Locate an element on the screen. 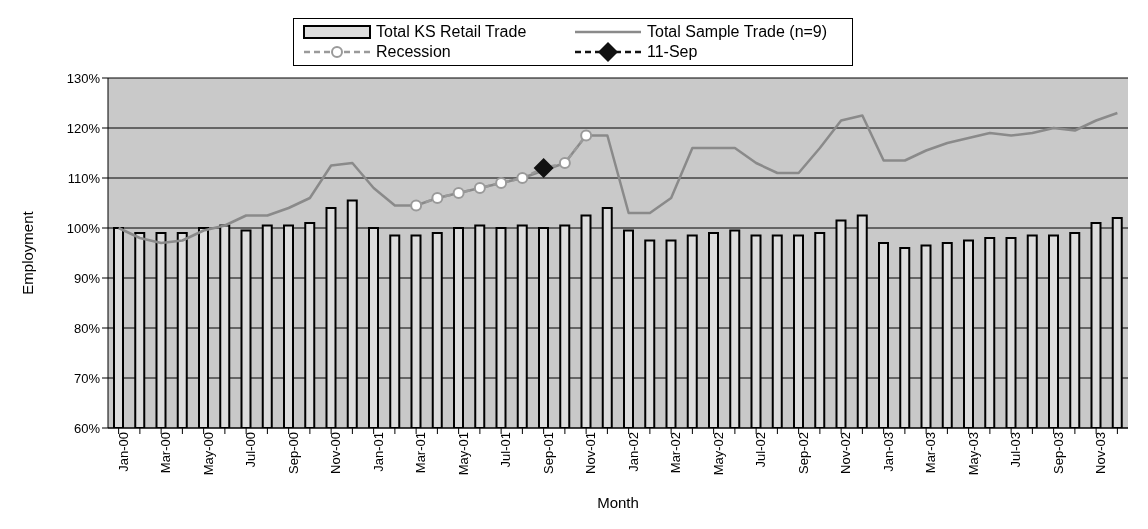 This screenshot has height=529, width=1148. x-tick-label: Nov-01 is located at coordinates (591, 453).